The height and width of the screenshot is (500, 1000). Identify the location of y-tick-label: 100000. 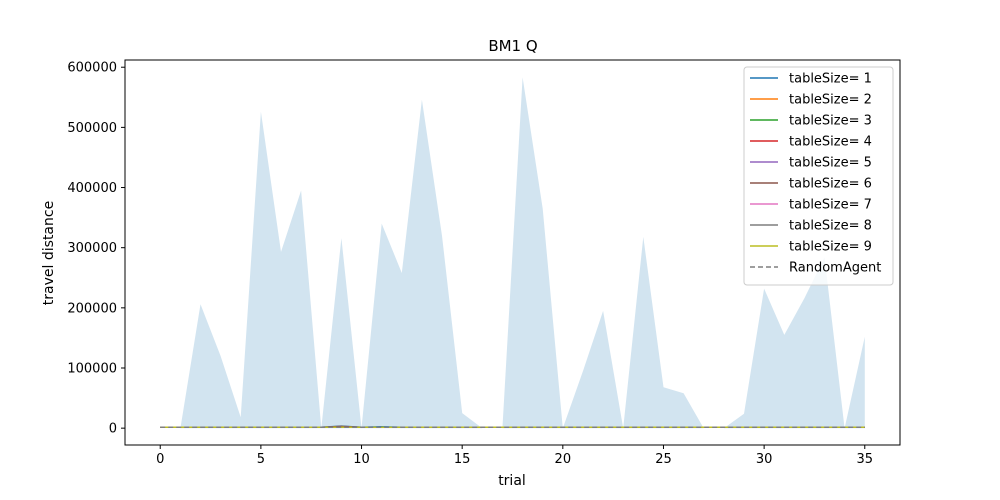
(92, 369).